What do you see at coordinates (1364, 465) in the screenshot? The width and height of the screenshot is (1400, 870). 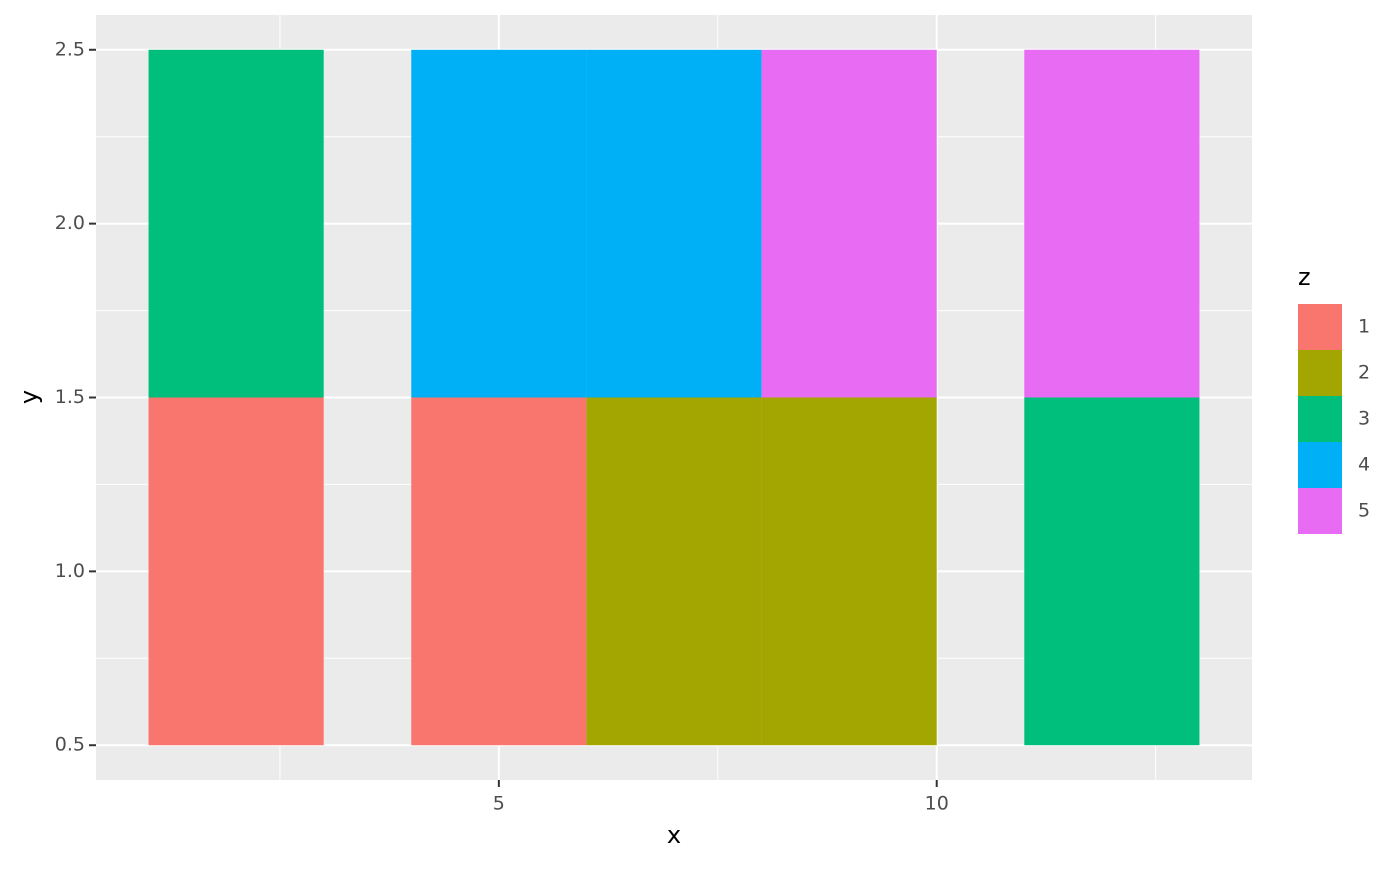 I see `legend-label: 4` at bounding box center [1364, 465].